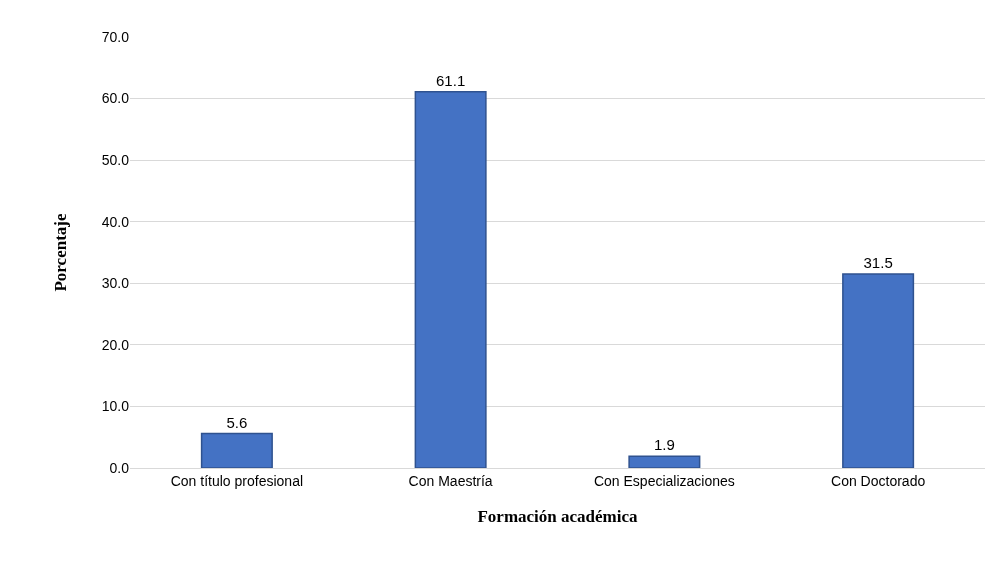  Describe the element at coordinates (115, 98) in the screenshot. I see `y-tick-label: 60.0` at that location.